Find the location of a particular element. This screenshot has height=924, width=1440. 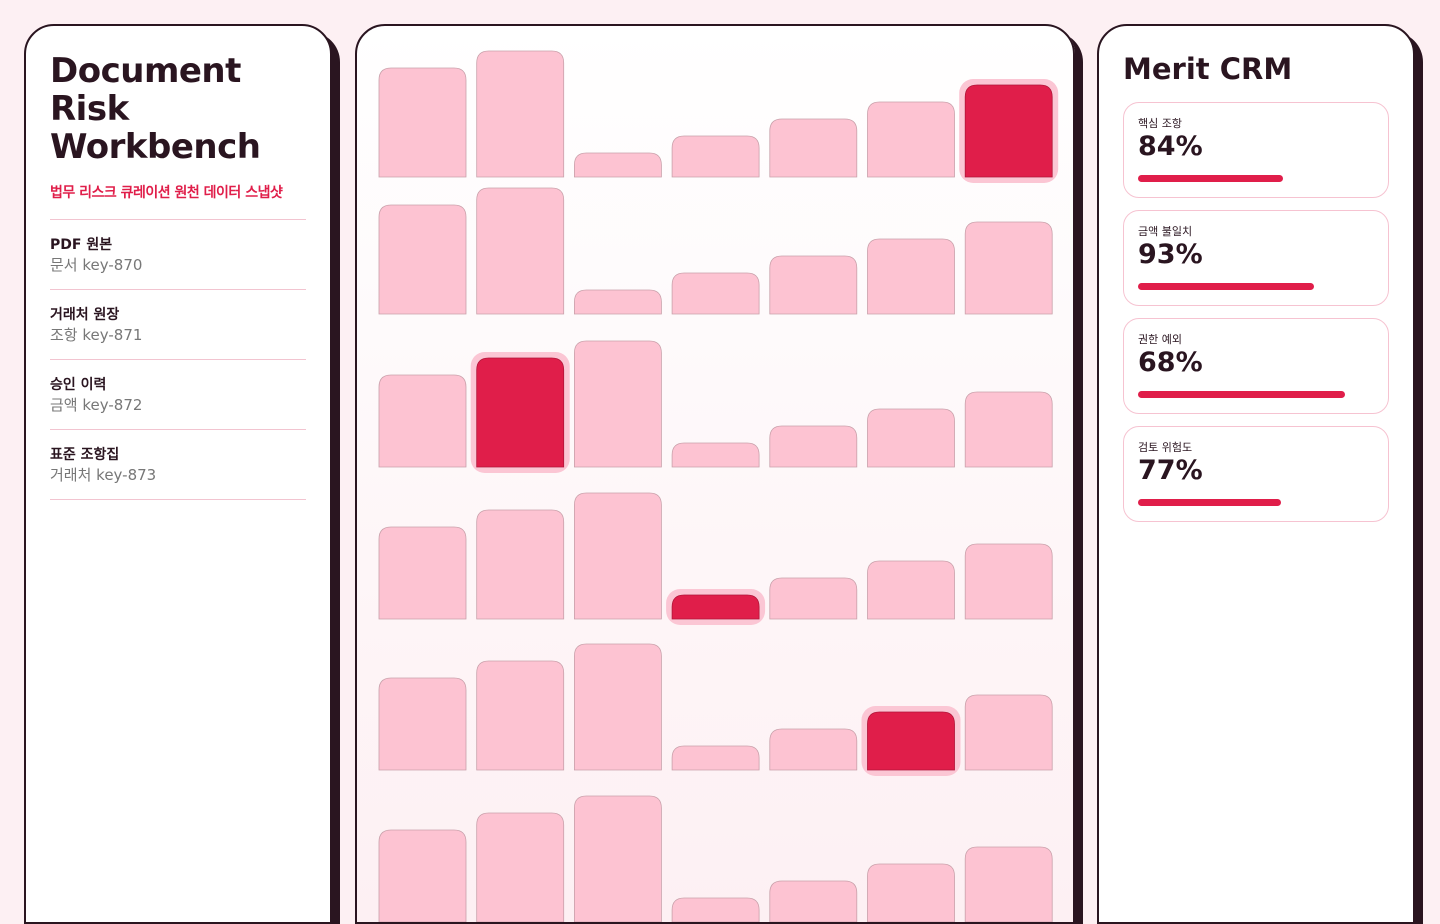

subtitle: 법무 리스크 큐레이션 원천 데이터 스냅샷 is located at coordinates (178, 201).